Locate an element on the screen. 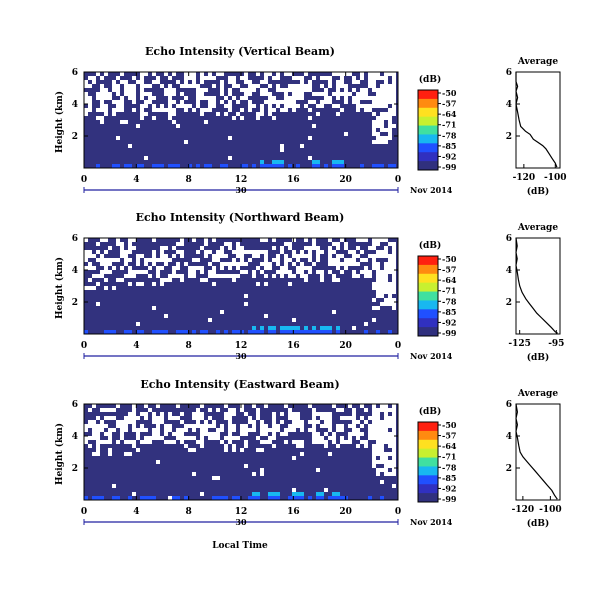 This screenshot has height=598, width=612. colorbar-tick-label: -85 is located at coordinates (449, 312).